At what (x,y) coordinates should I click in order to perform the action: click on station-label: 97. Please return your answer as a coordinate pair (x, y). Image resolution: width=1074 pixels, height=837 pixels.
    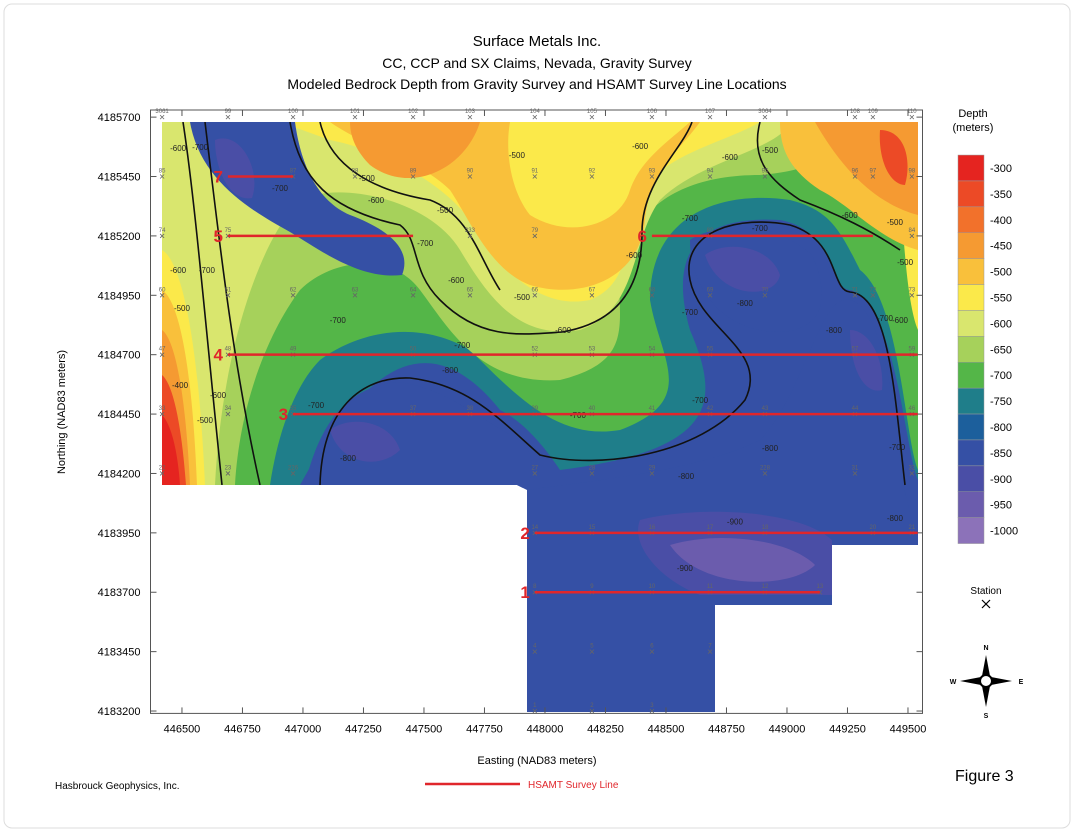
    Looking at the image, I should click on (873, 172).